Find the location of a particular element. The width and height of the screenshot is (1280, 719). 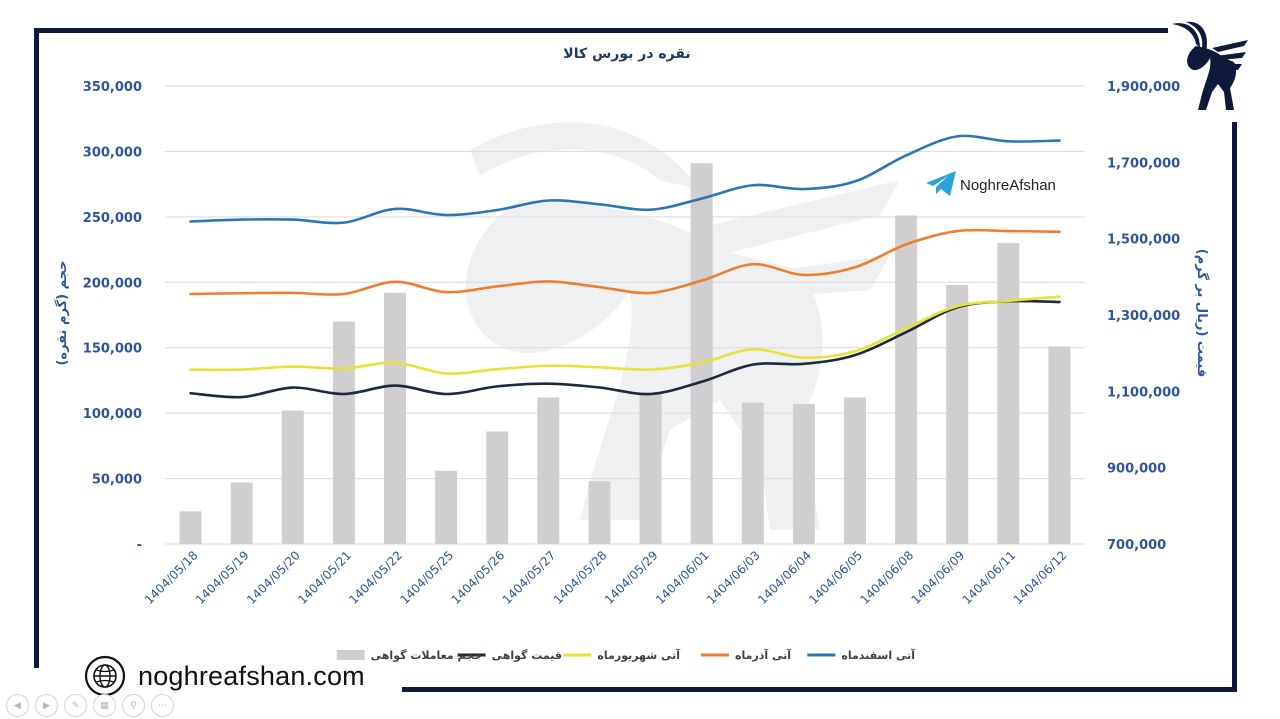

chart-title: نقره در بورس کالا is located at coordinates (626, 54).